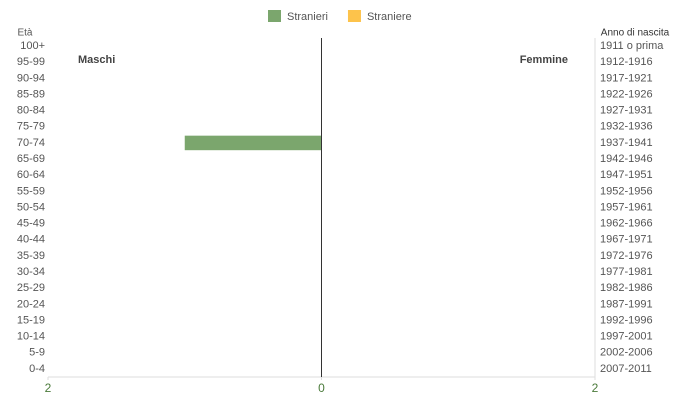  Describe the element at coordinates (626, 191) in the screenshot. I see `y2-tick-label: 1952-1956` at that location.